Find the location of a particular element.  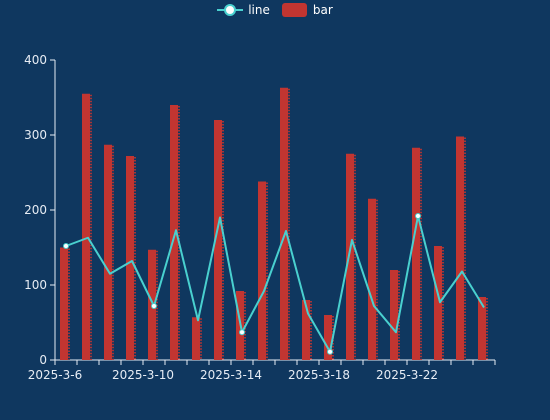

y-tick-label: 0 is located at coordinates (43, 360).